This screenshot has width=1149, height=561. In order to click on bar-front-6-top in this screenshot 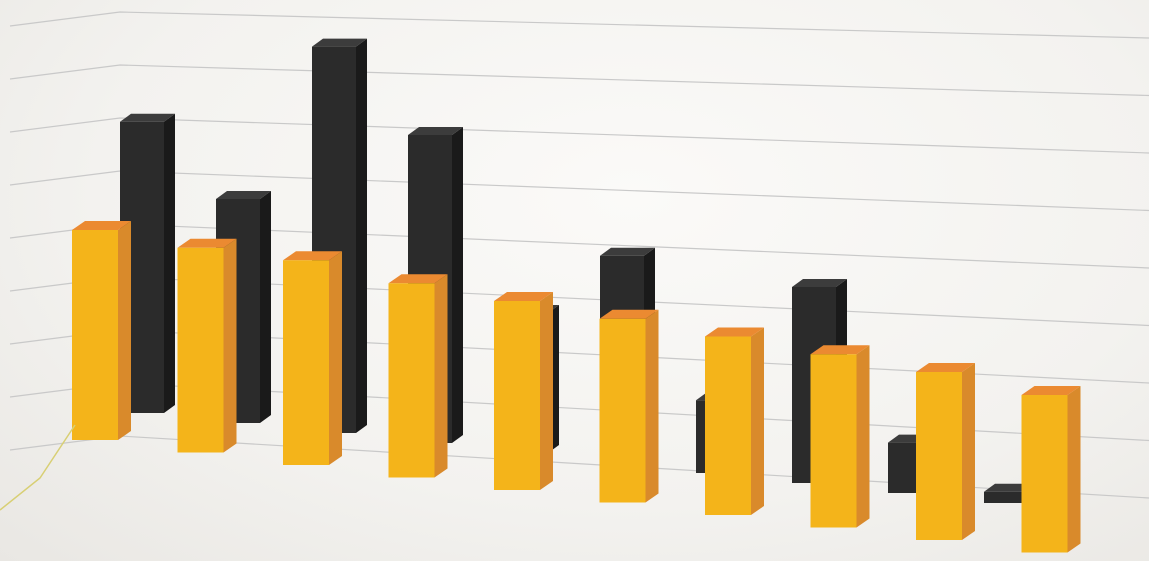, I will do `click(629, 314)`.